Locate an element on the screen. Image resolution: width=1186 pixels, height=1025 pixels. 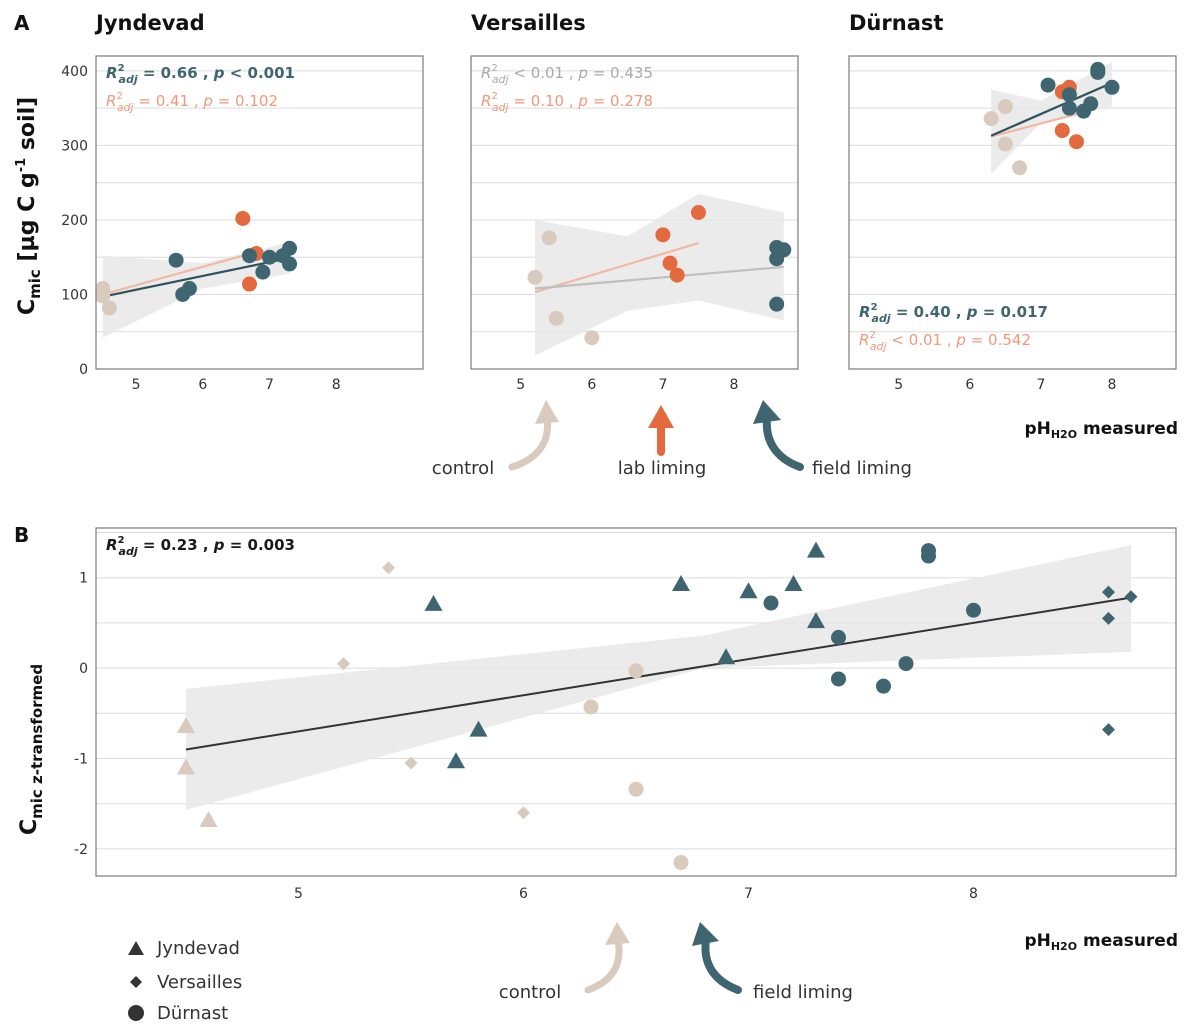
y-tick-label-0-3: 300 is located at coordinates (74, 146).